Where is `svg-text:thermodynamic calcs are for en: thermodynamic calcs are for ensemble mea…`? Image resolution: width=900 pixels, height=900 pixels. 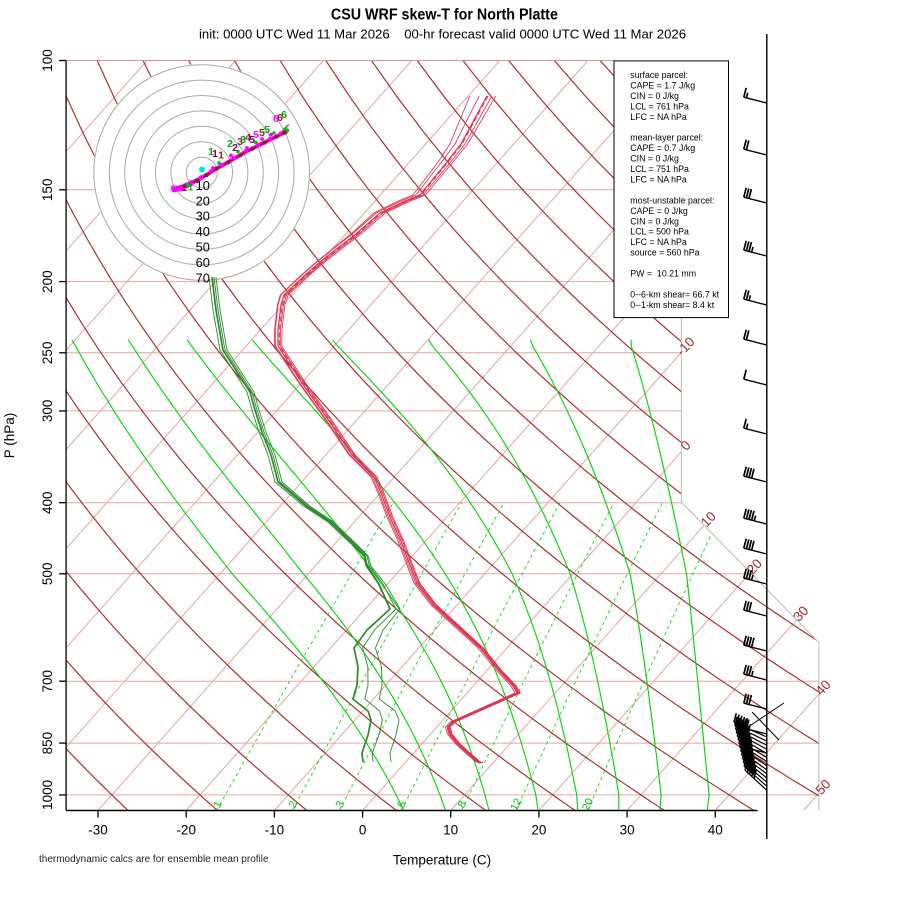
svg-text:thermodynamic calcs are for en: thermodynamic calcs are for ensemble mea… is located at coordinates (154, 859).